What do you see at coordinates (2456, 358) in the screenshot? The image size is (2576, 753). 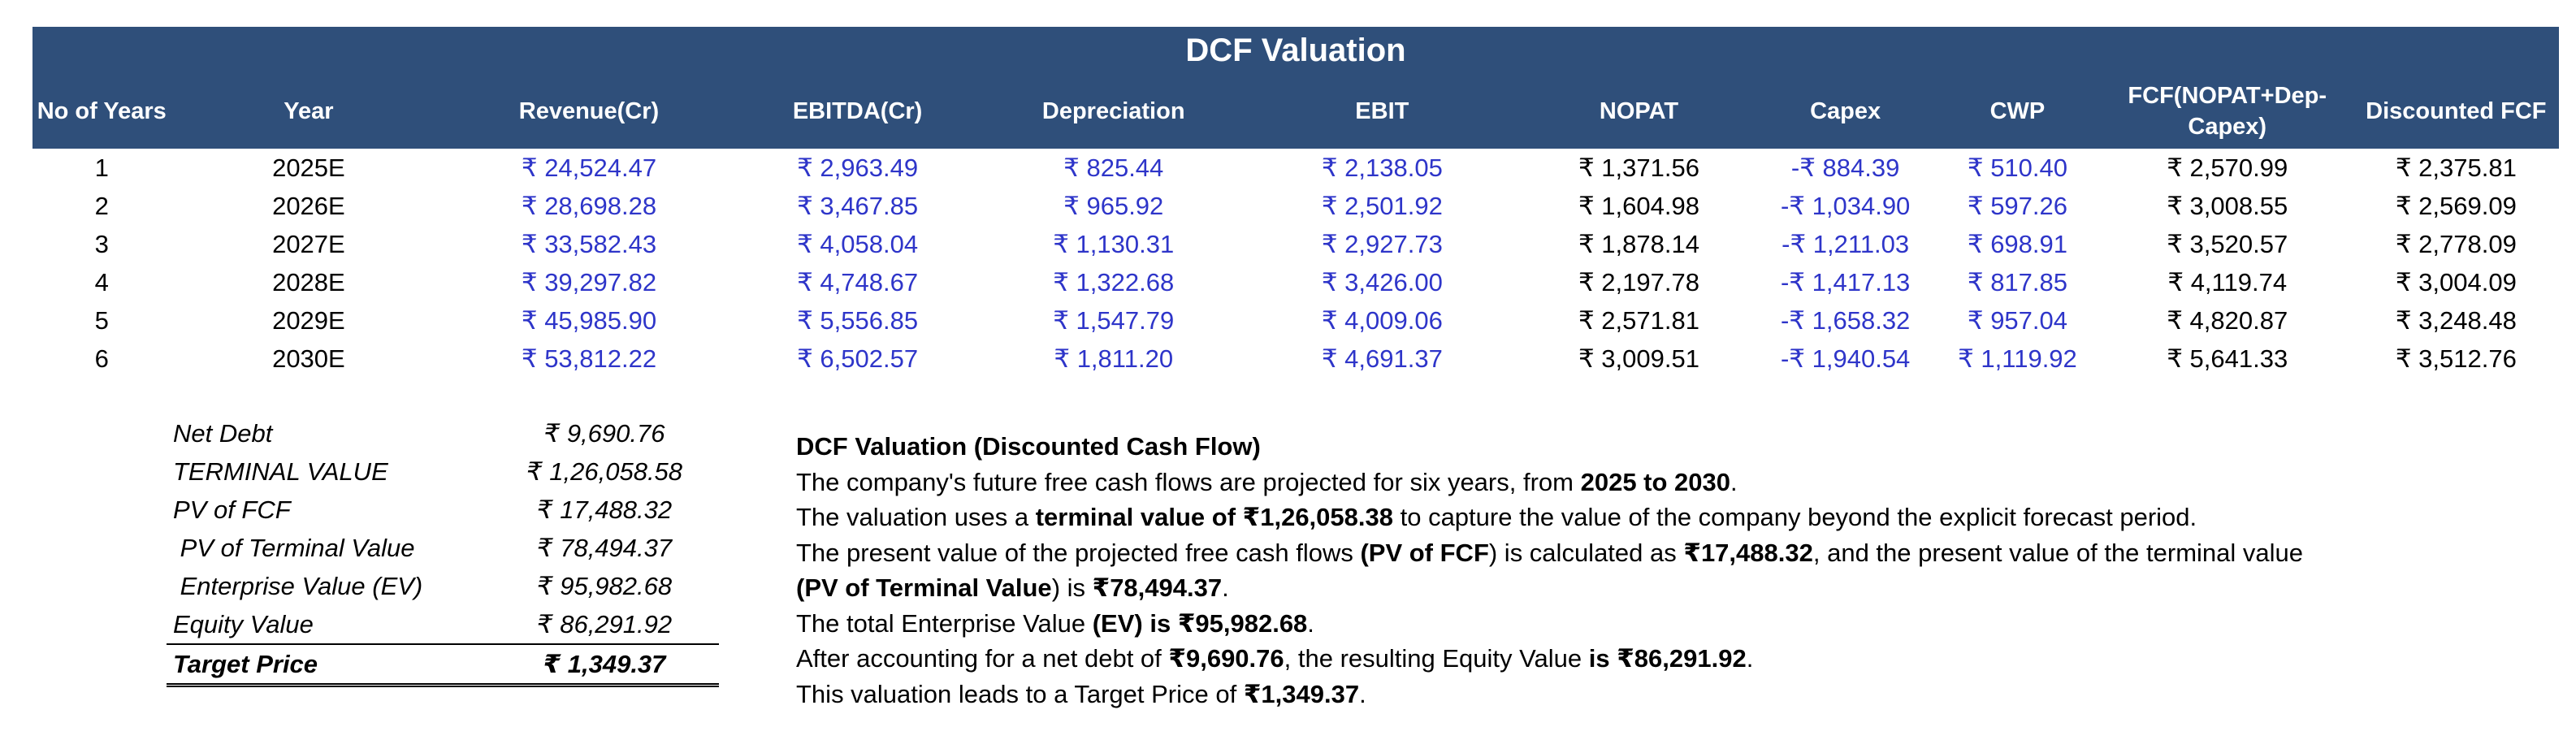 I see `cell-discounted-fcf: ₹ 3,512.76` at bounding box center [2456, 358].